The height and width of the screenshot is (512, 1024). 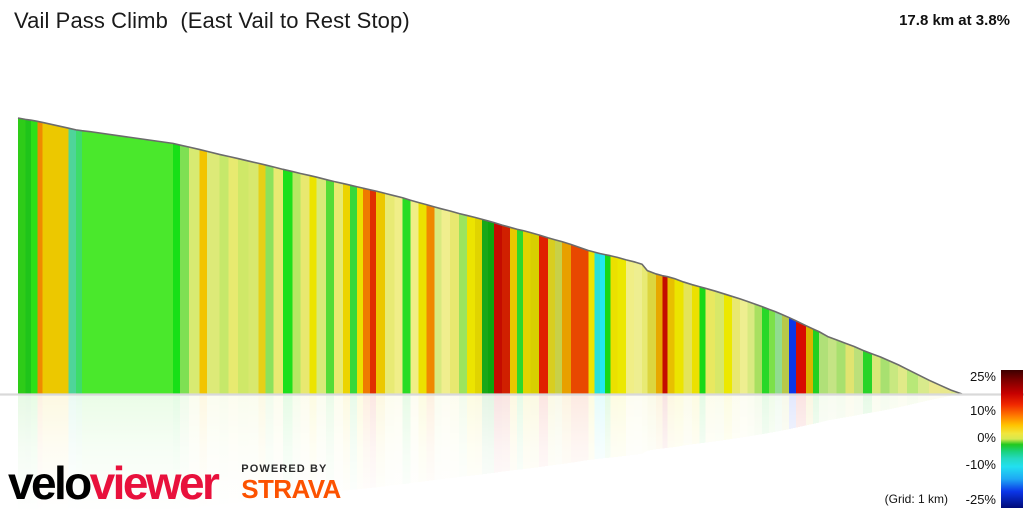 I want to click on logo-text-velo: velo, so click(x=50, y=483).